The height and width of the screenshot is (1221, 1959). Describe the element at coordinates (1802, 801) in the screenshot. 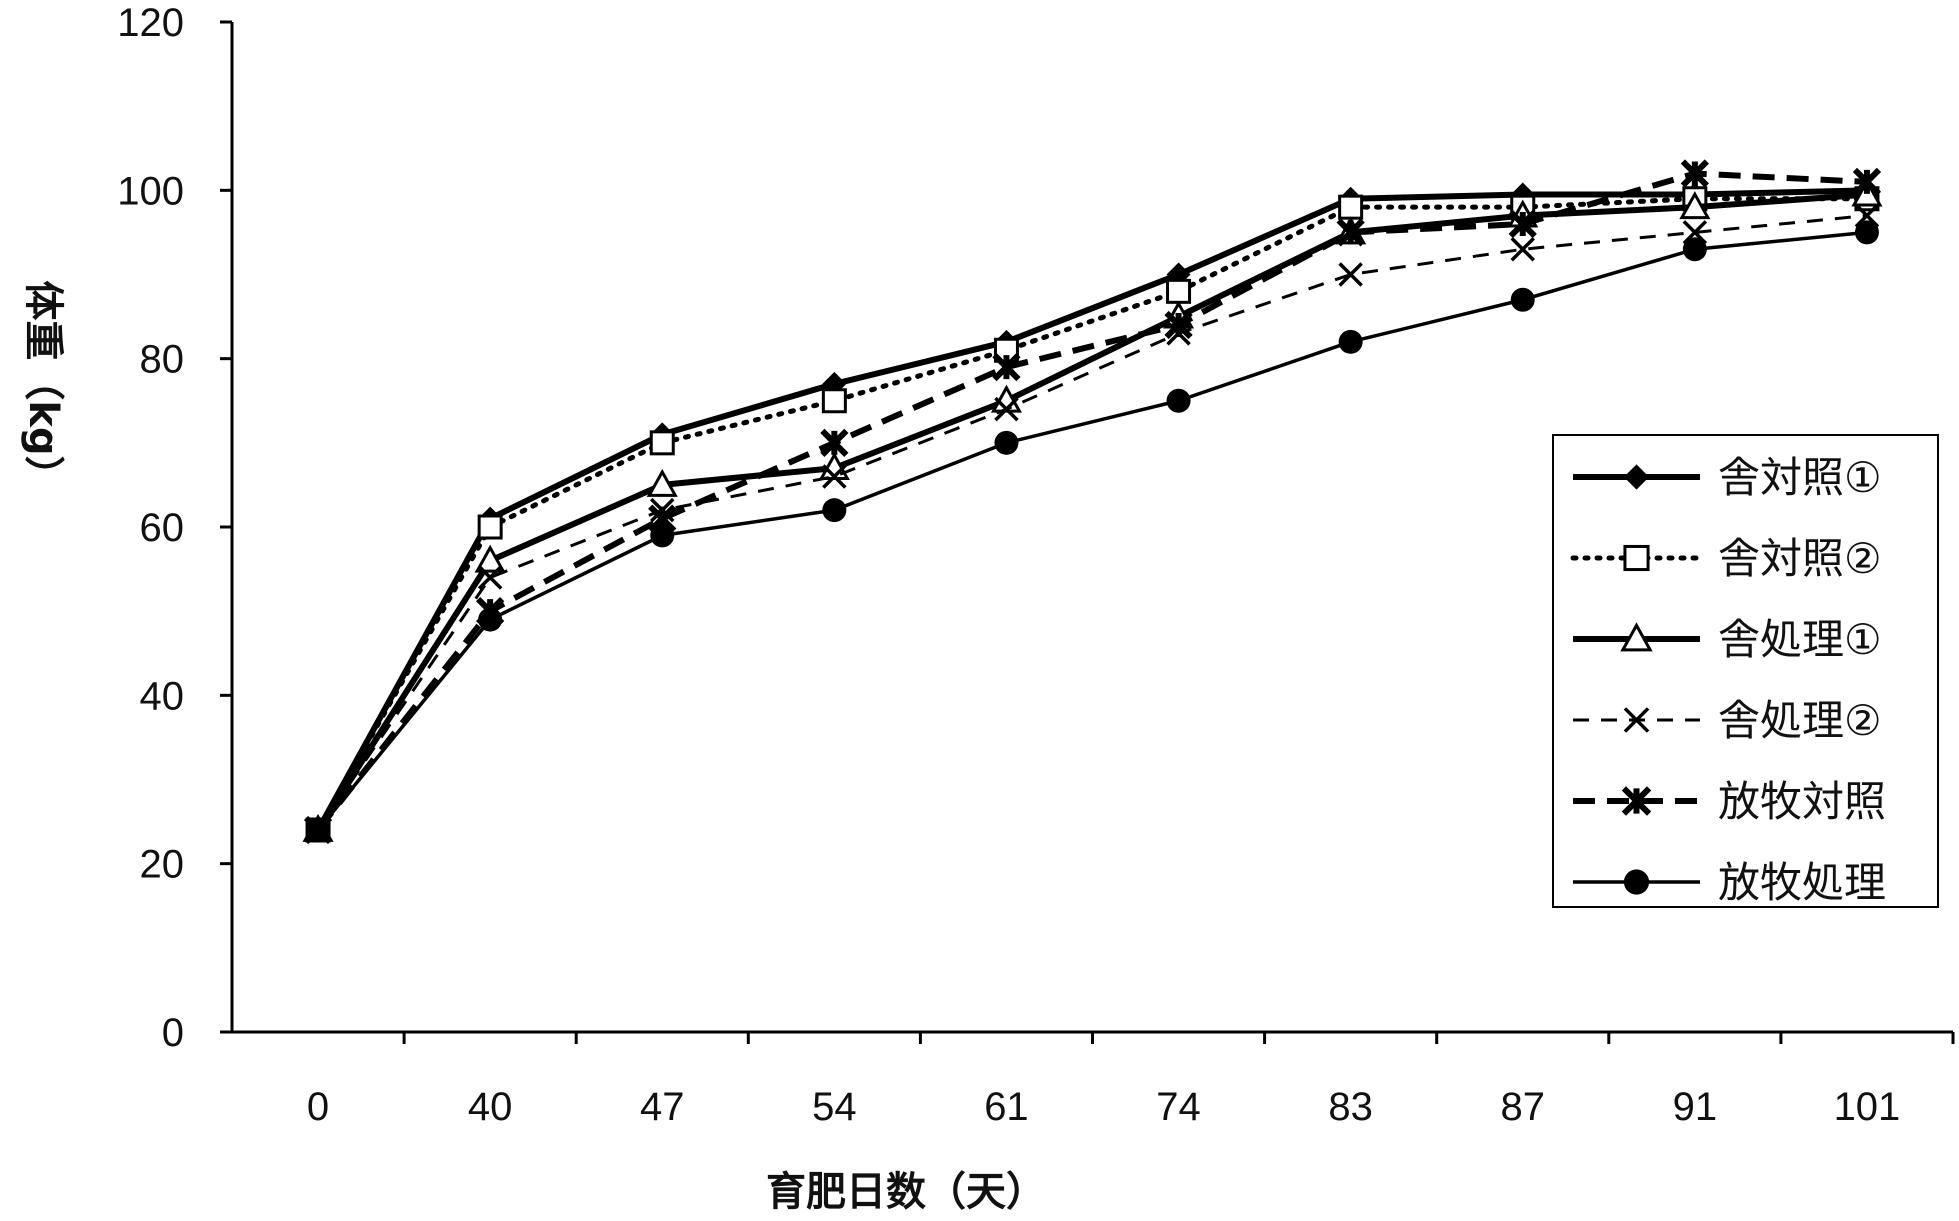

I see `legend-label: 放牧対照` at that location.